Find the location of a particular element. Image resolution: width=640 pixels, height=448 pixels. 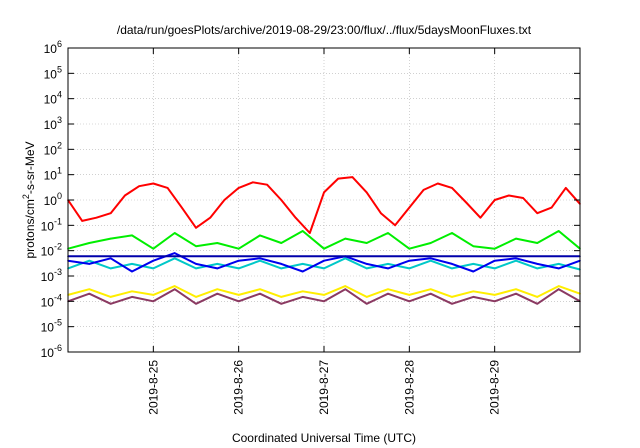

x-tick-label: 2019-8-25 is located at coordinates (153, 387).